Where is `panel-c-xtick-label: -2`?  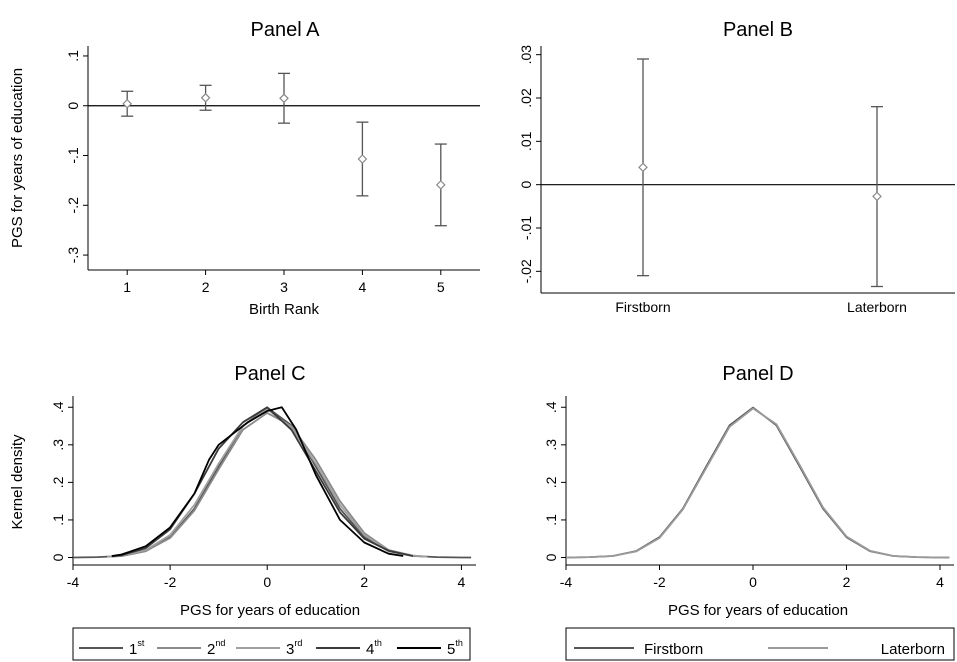 panel-c-xtick-label: -2 is located at coordinates (170, 582).